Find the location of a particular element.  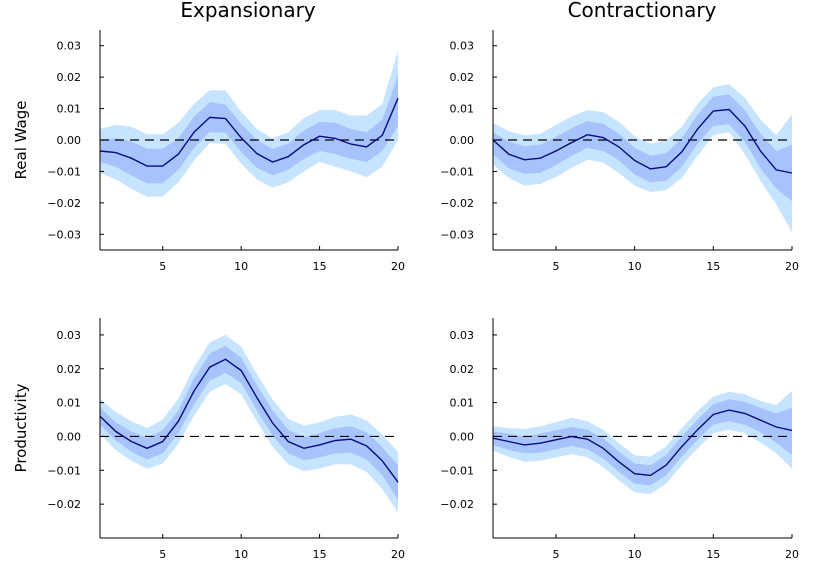

column-title-contractionary: Contractionary is located at coordinates (642, 11).